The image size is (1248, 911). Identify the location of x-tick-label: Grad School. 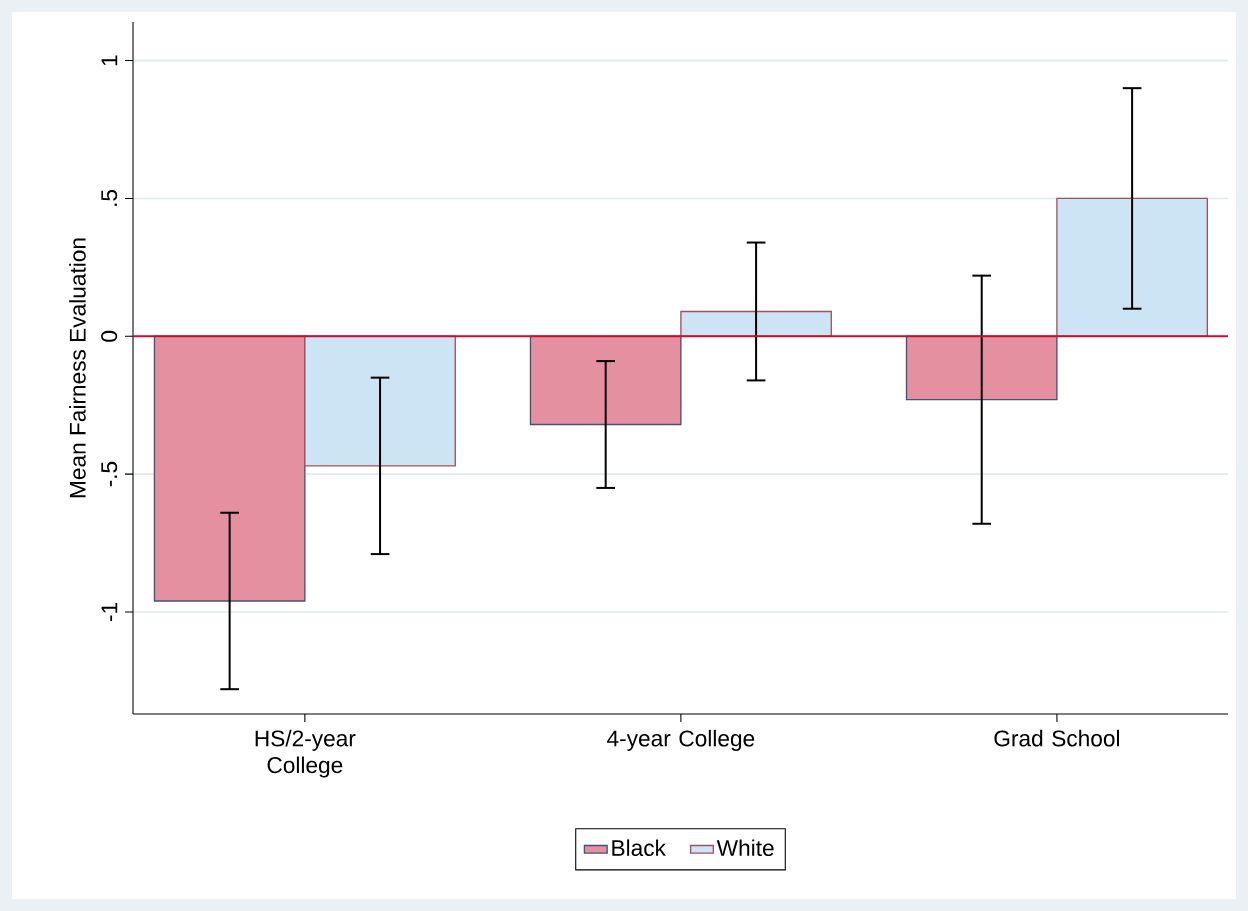
(1056, 738).